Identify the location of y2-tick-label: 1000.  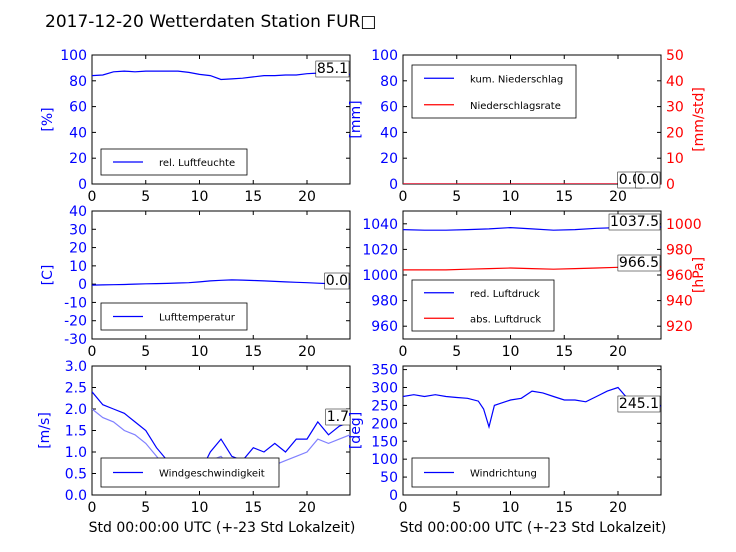
(684, 225).